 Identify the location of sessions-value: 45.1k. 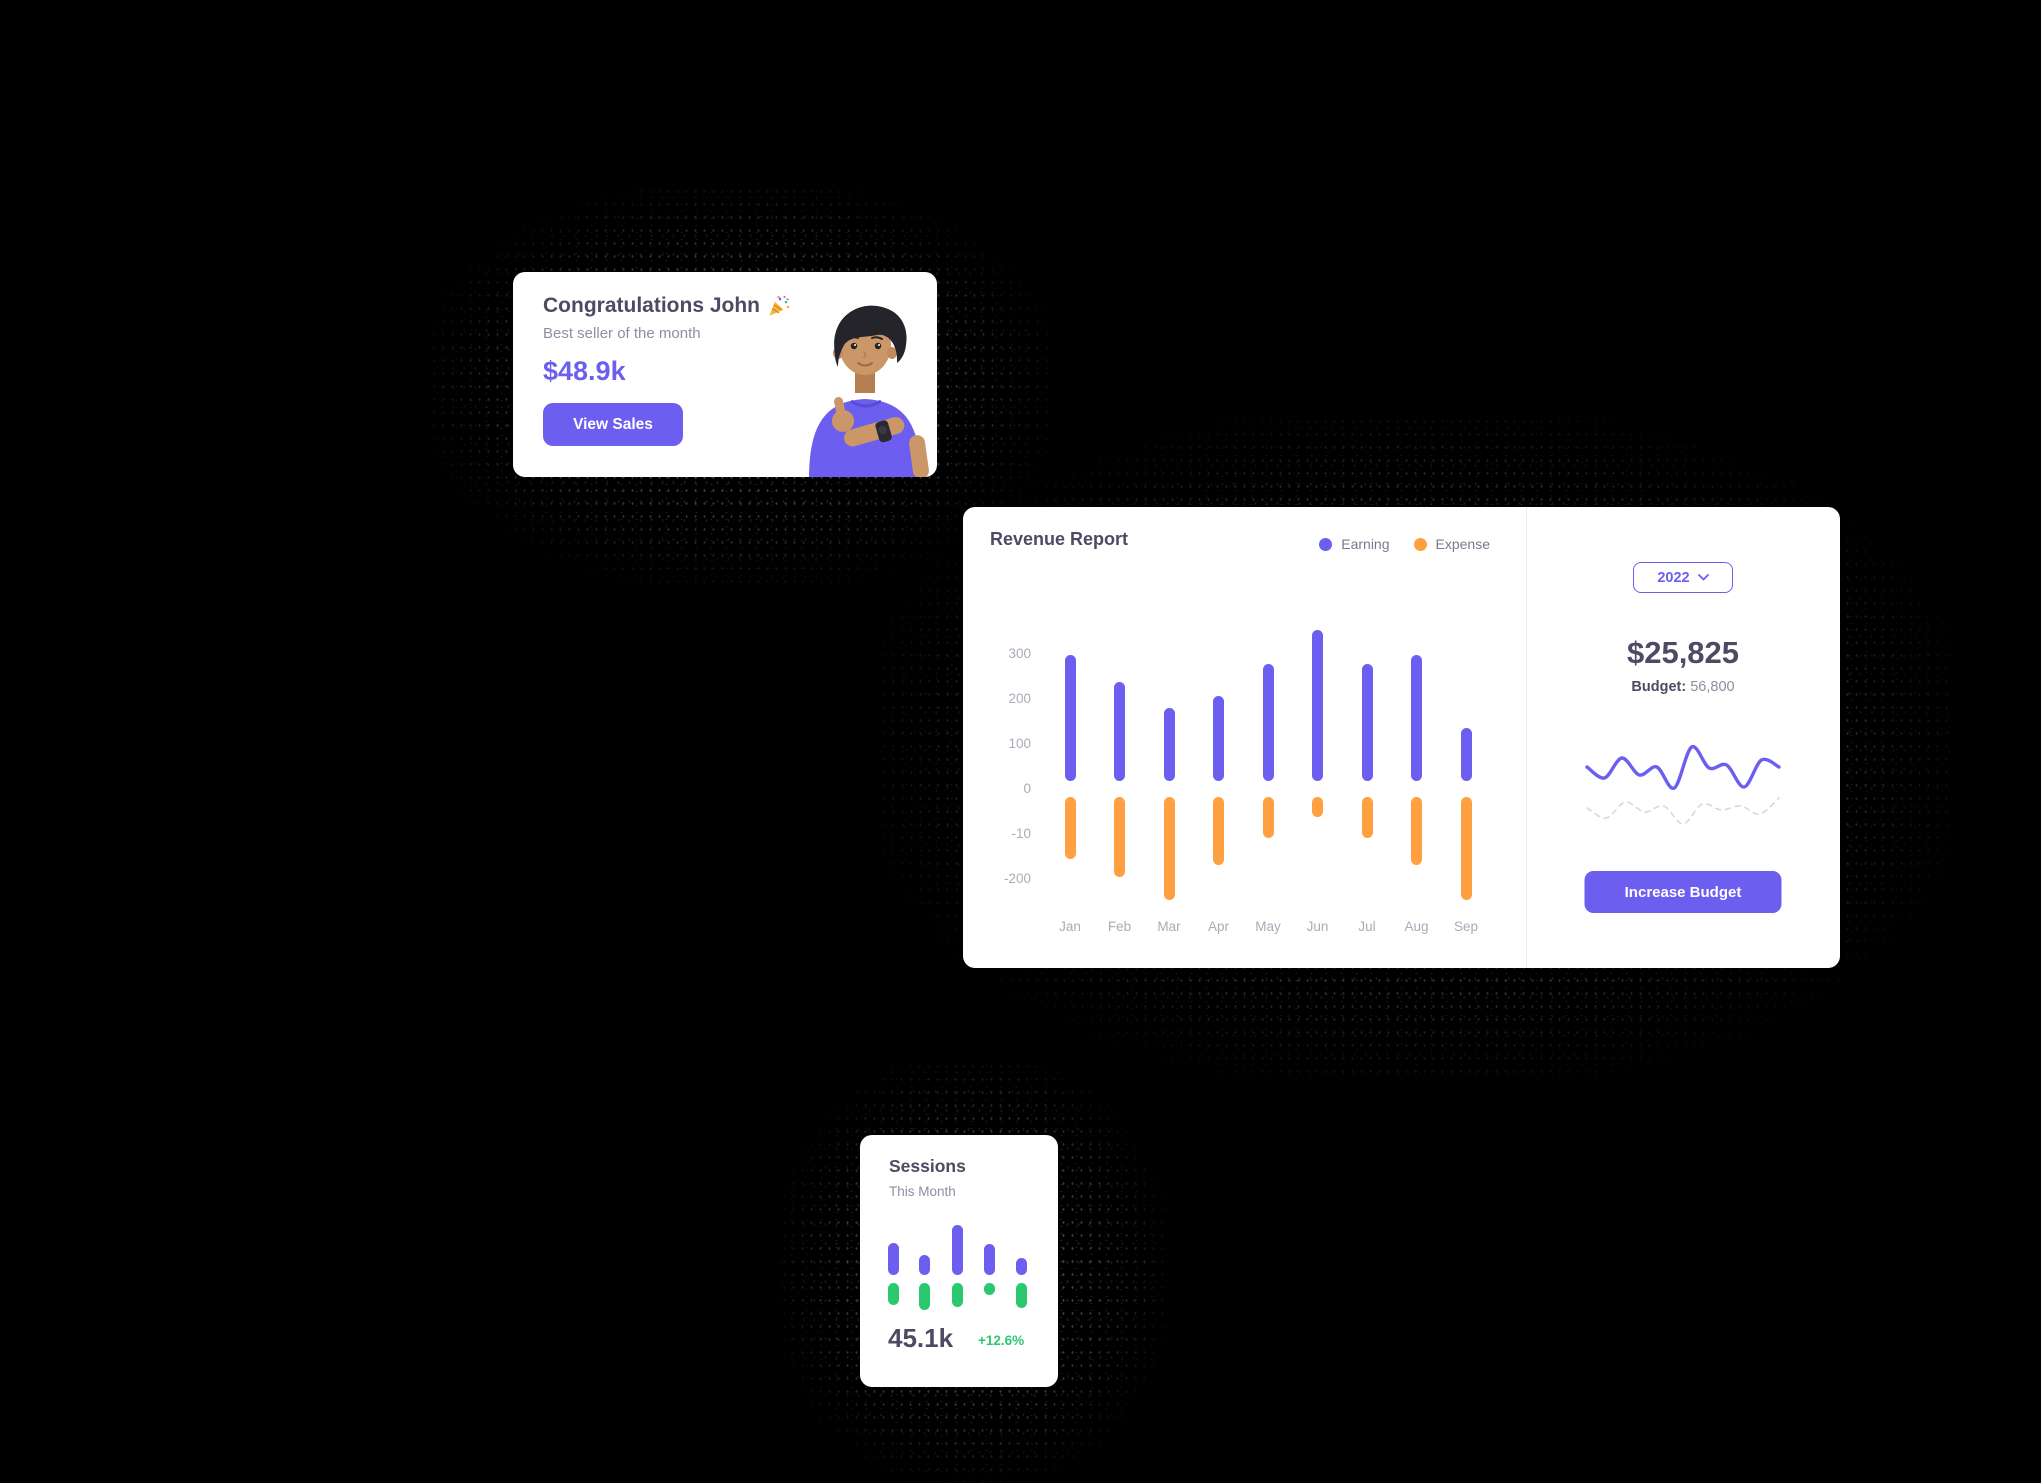
(921, 1338).